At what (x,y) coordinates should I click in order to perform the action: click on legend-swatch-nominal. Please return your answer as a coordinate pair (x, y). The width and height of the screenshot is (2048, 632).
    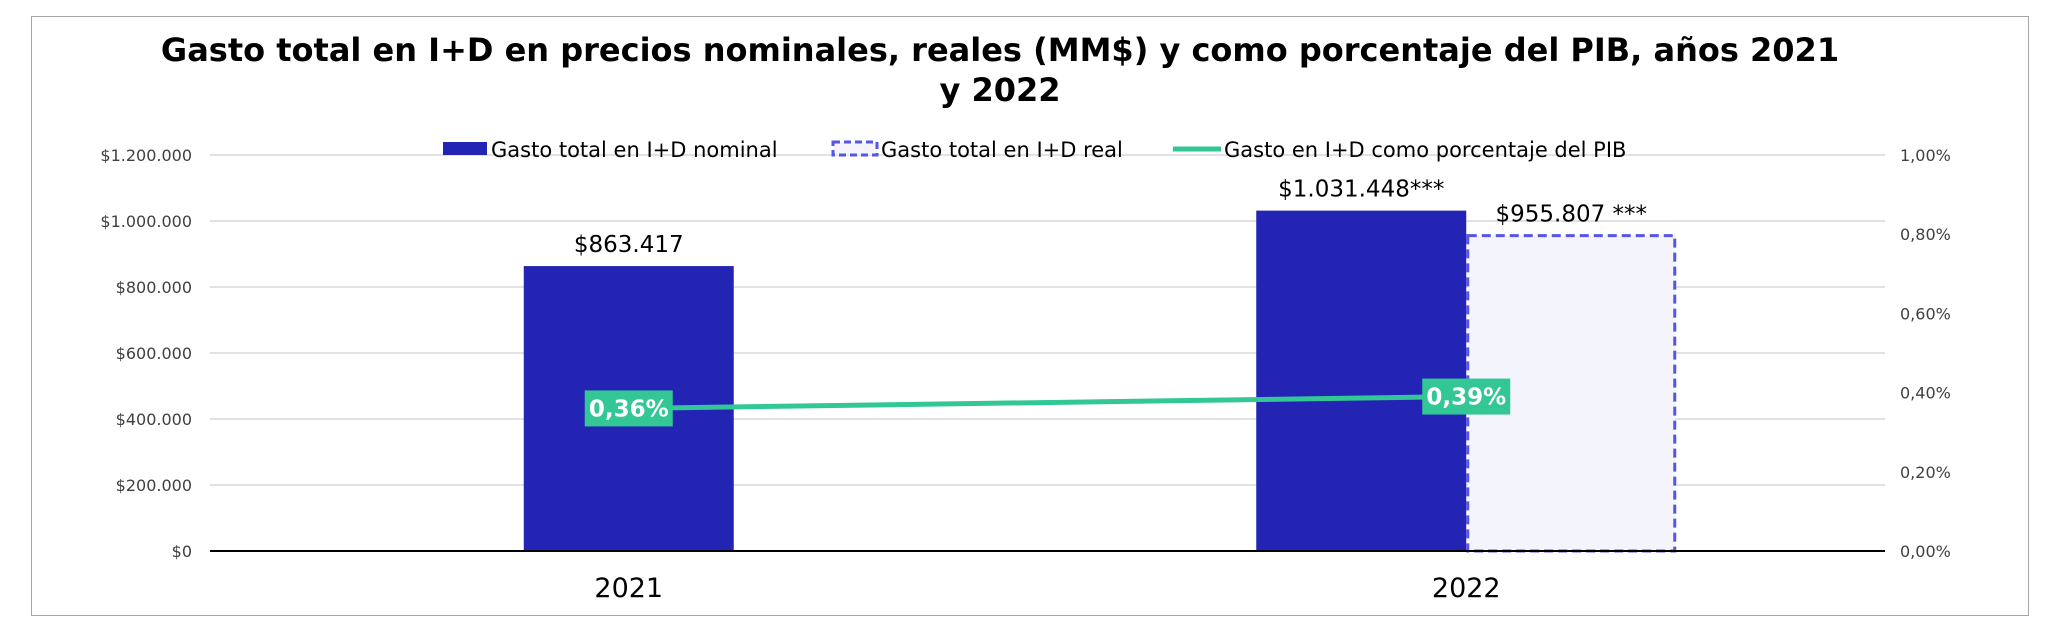
    Looking at the image, I should click on (465, 148).